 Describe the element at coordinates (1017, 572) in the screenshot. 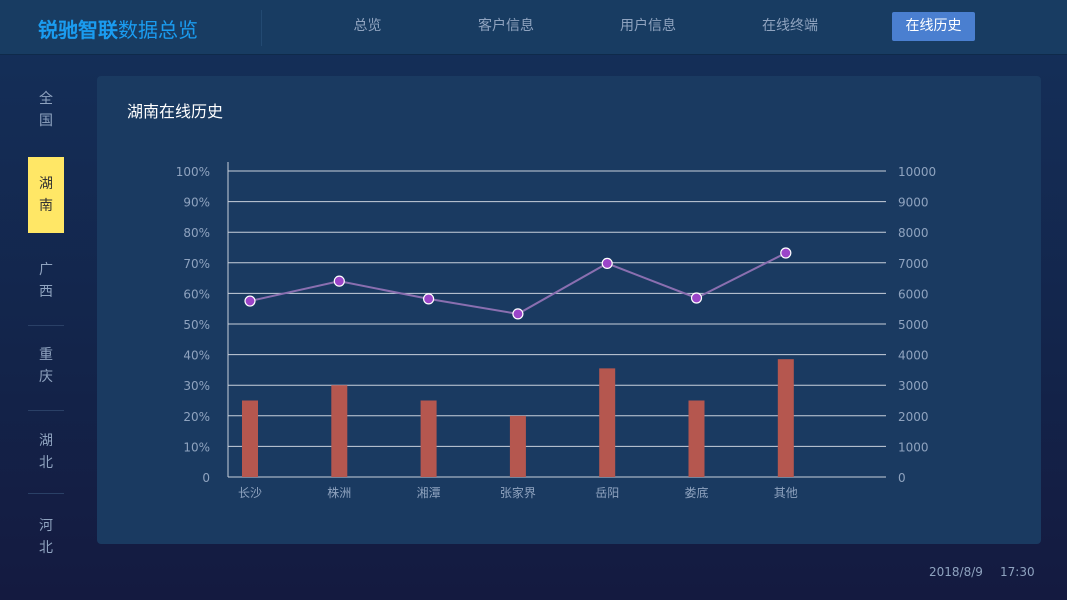

I see `footer-time: 17:30` at that location.